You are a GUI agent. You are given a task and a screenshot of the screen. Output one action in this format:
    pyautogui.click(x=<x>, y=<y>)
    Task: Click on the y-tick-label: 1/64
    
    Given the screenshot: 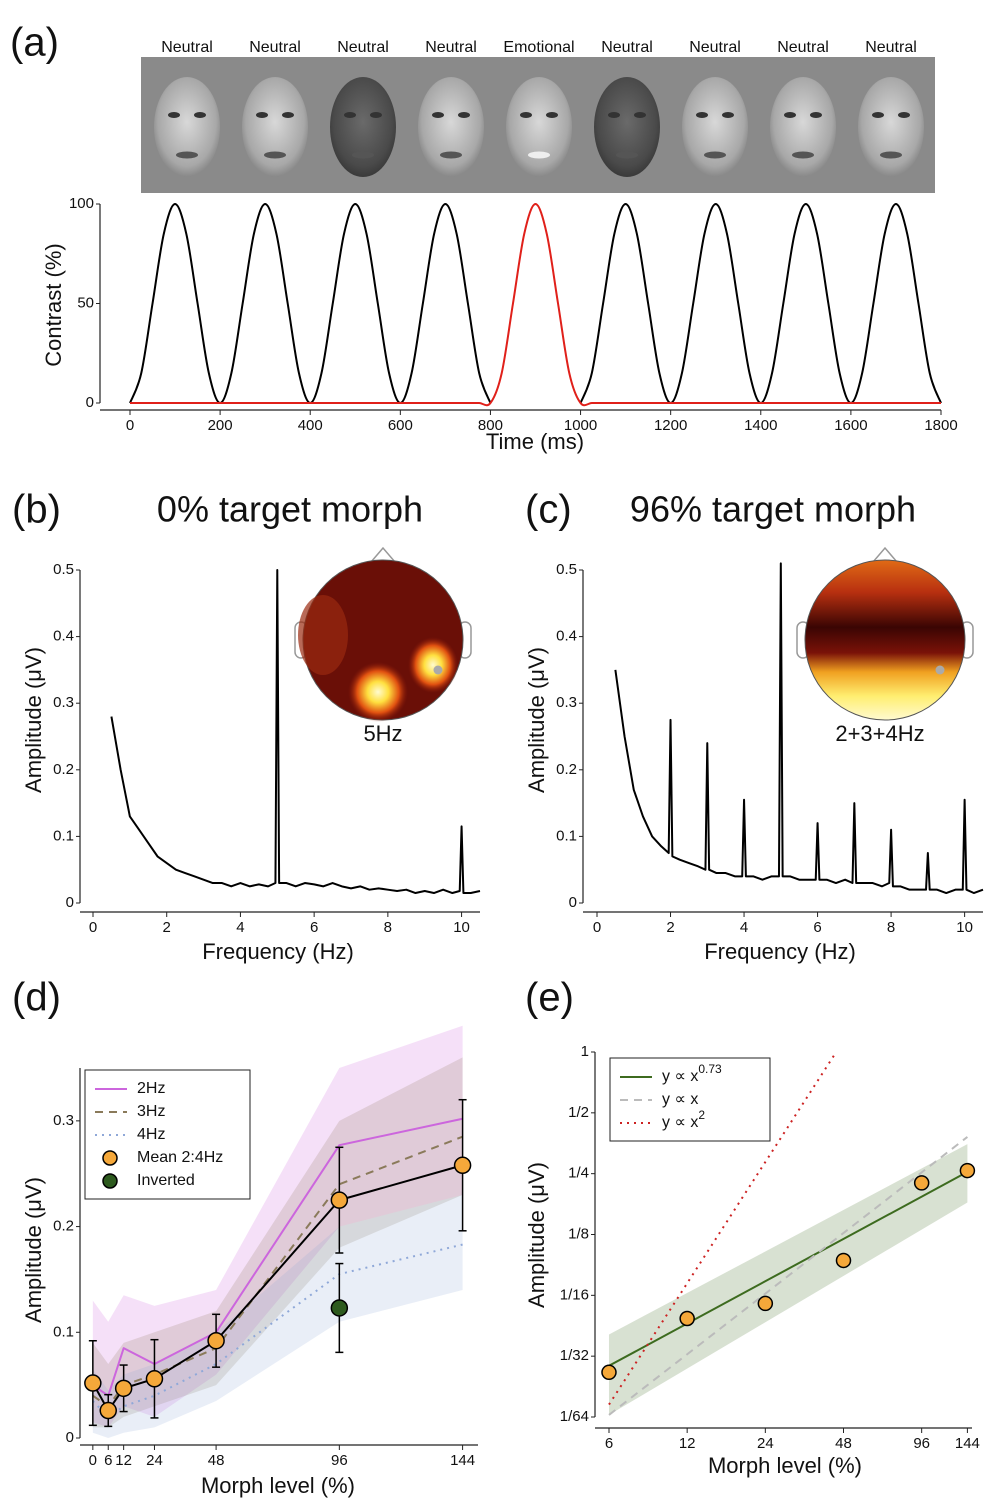 What is the action you would take?
    pyautogui.click(x=574, y=1416)
    